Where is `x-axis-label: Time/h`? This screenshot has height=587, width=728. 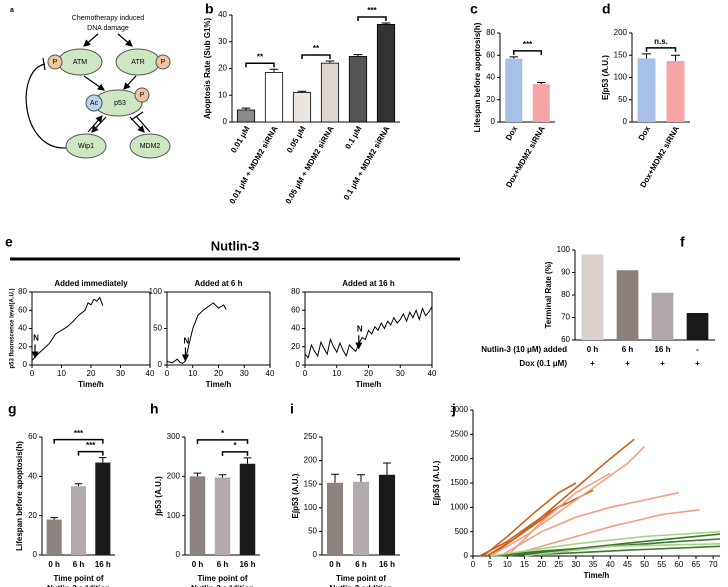 x-axis-label: Time/h is located at coordinates (219, 384).